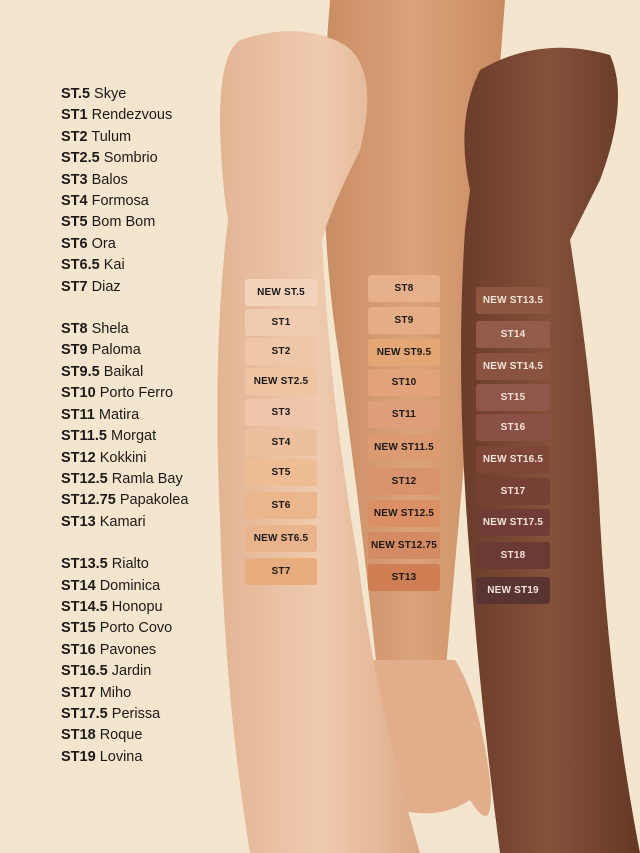  I want to click on swatch-medium-arm: NEW ST11.5, so click(404, 447).